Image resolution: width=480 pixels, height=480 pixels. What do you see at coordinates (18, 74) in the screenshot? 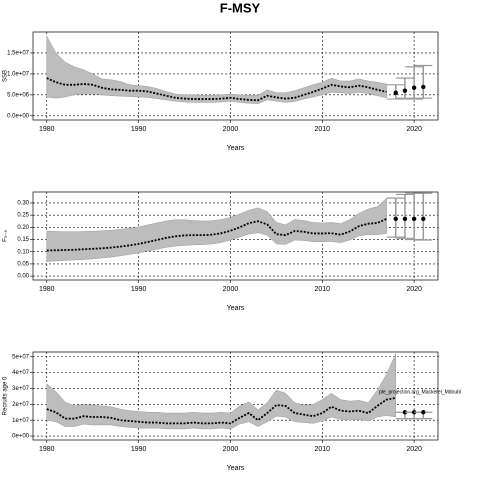
I see `y-tick-label: 1.0e+07` at bounding box center [18, 74].